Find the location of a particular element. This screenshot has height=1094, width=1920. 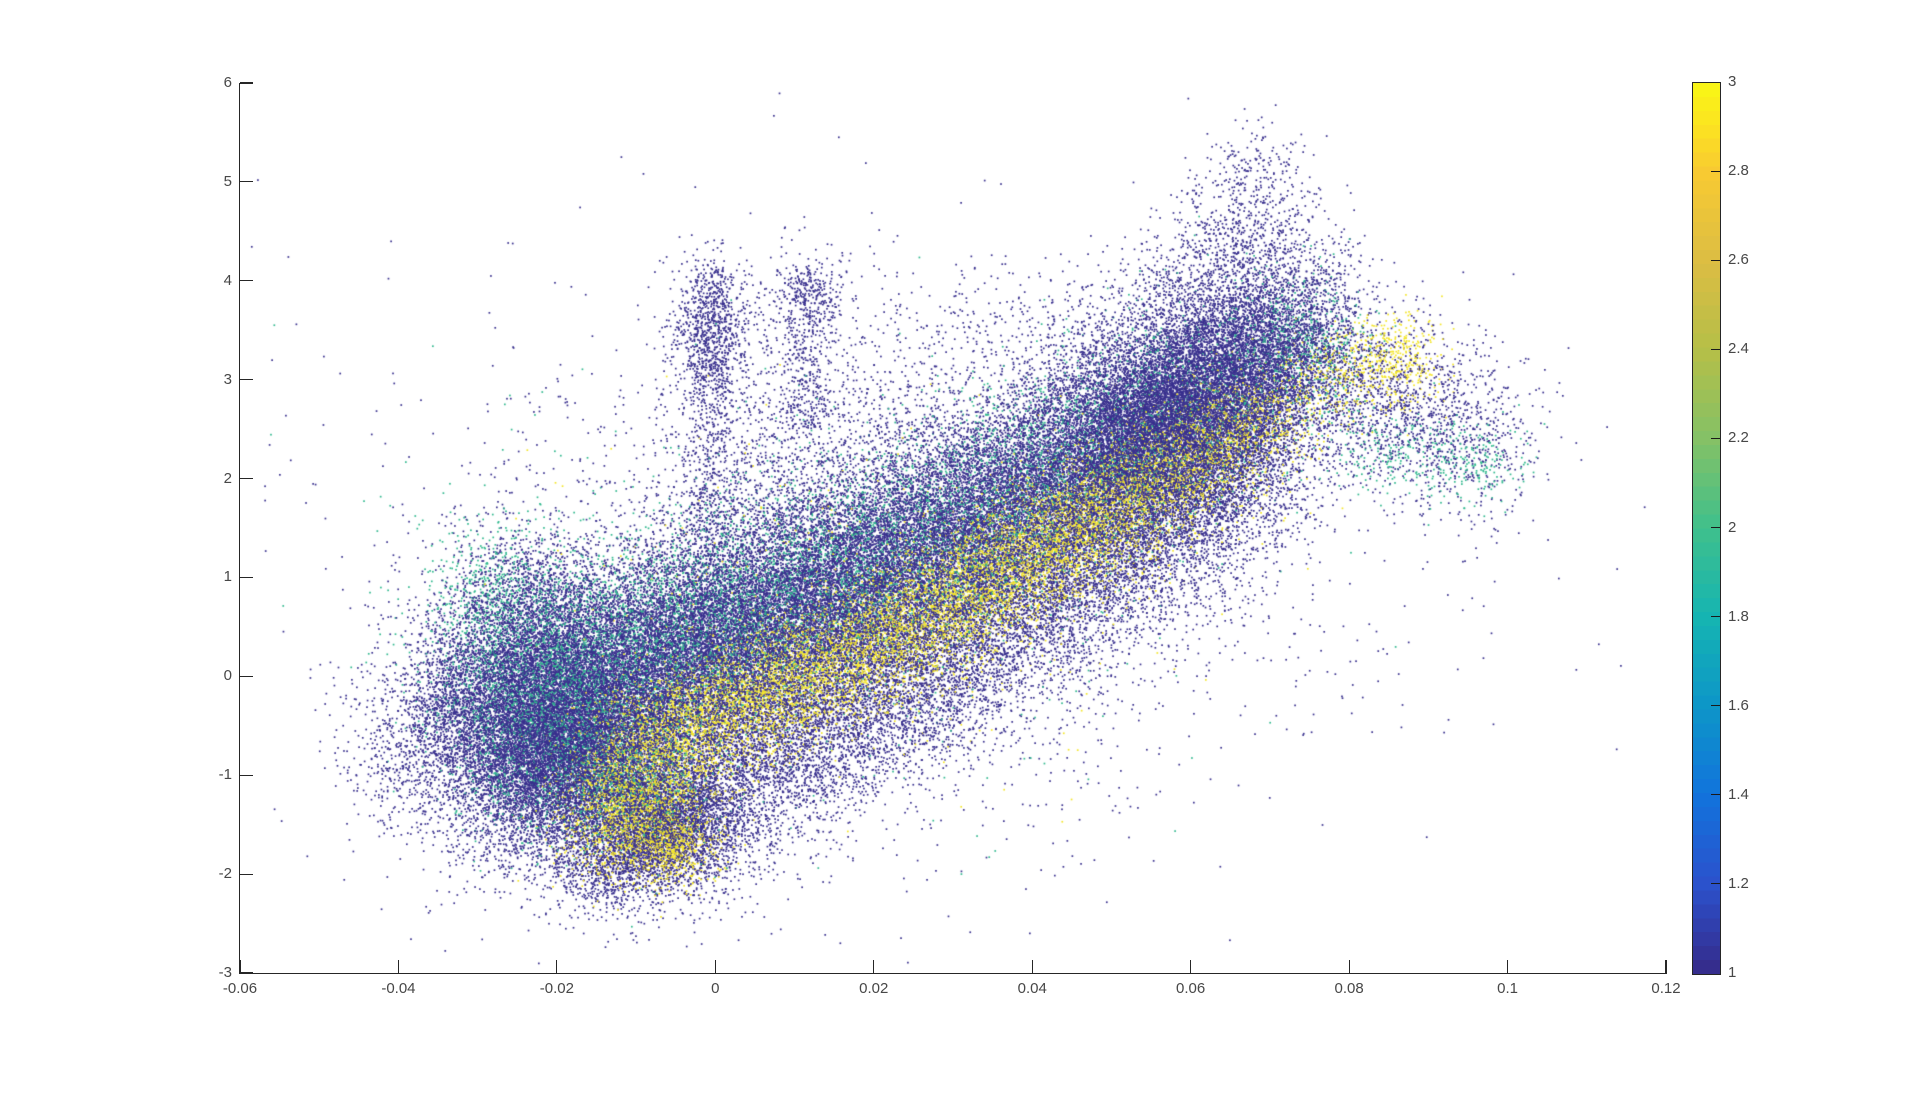

x-tick-label: 0.04 is located at coordinates (1032, 988).